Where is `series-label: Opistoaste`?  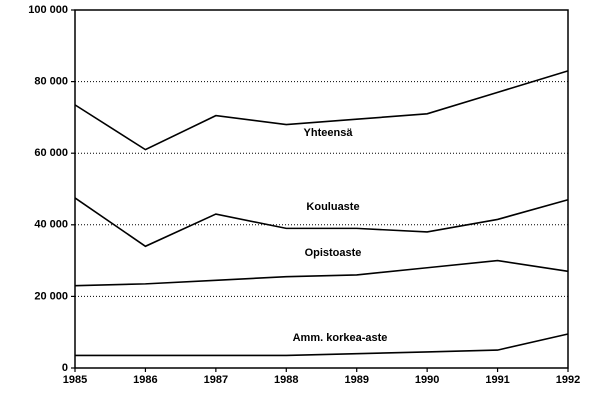
series-label: Opistoaste is located at coordinates (333, 253).